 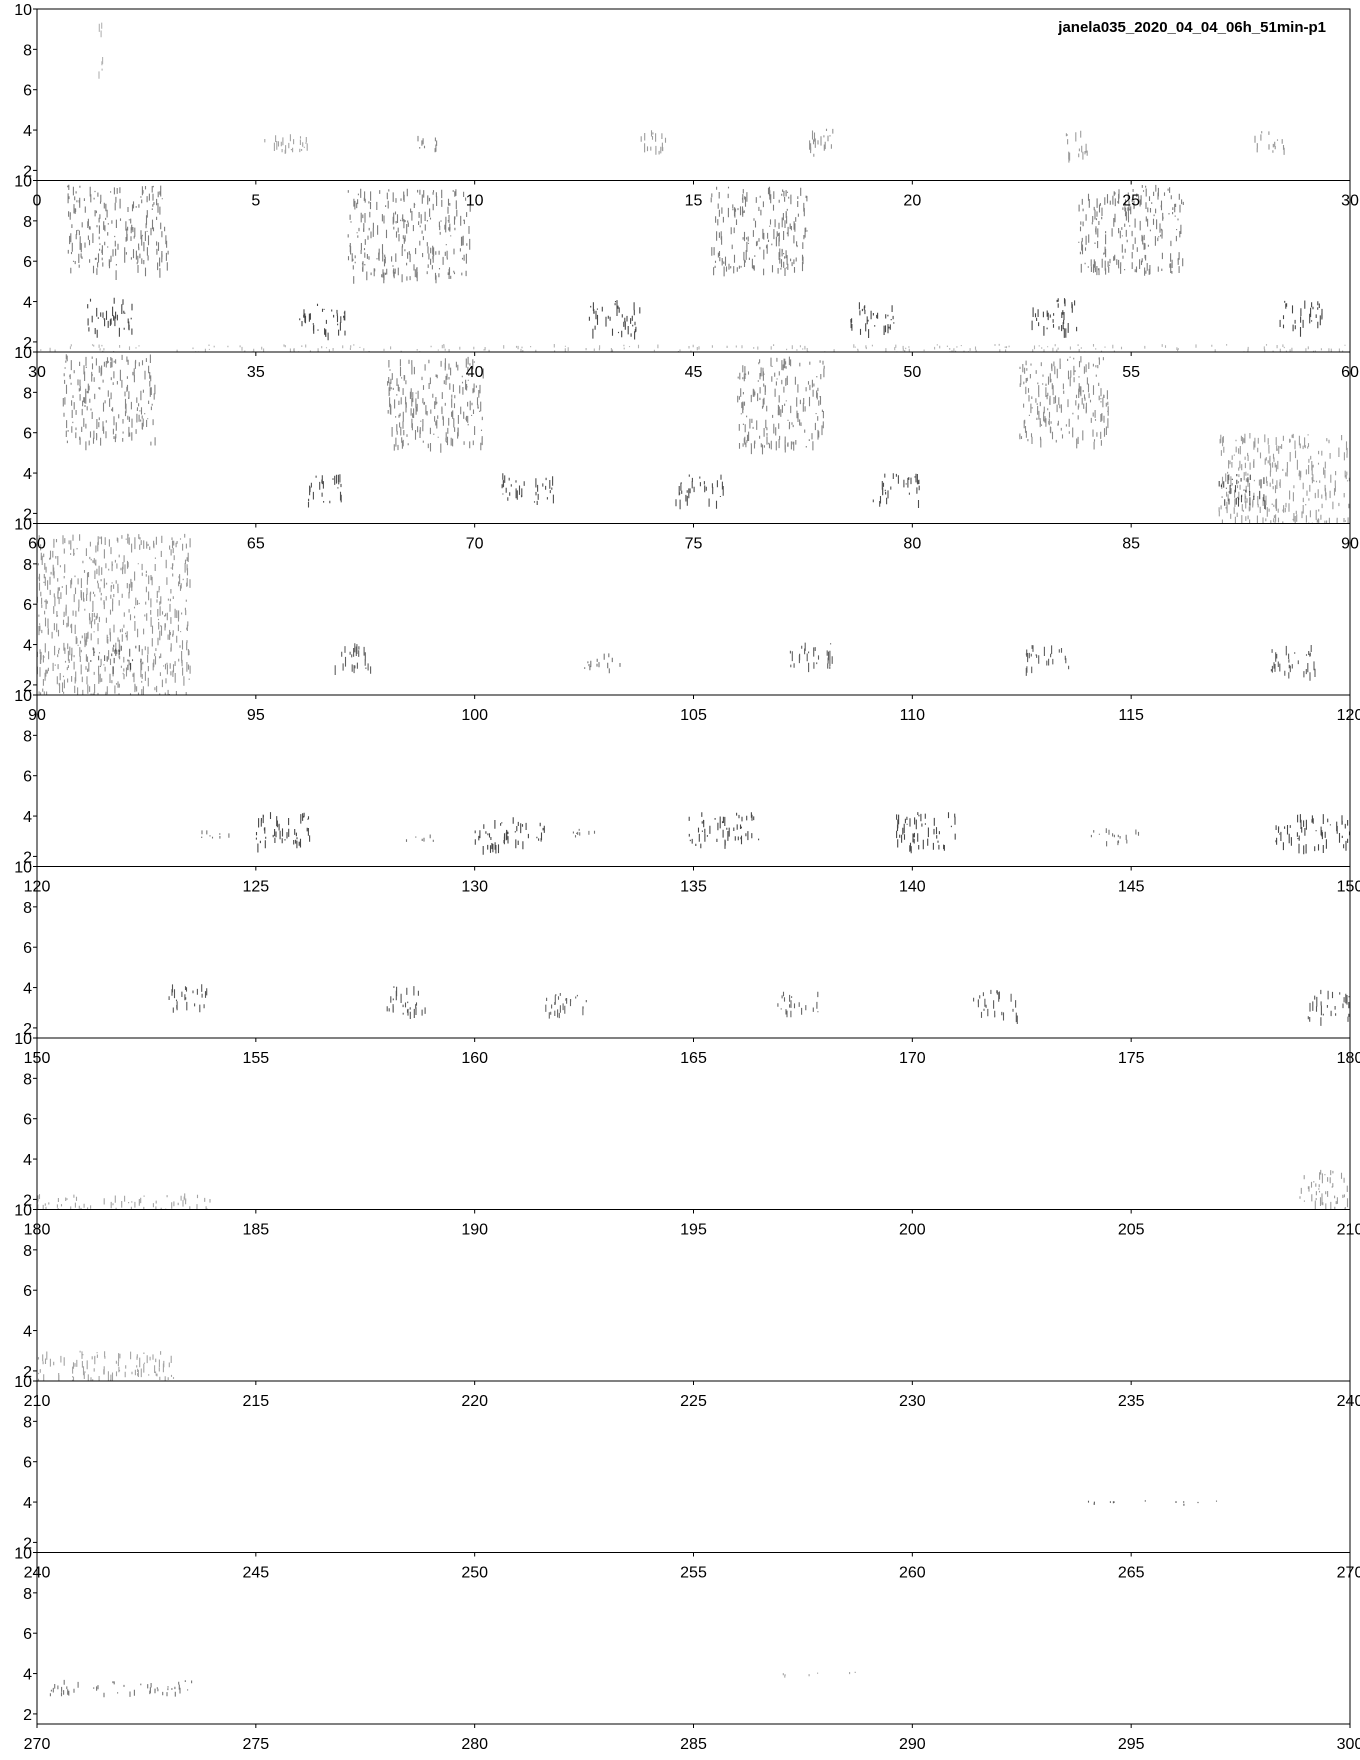 What do you see at coordinates (255, 887) in the screenshot?
I see `x-tick-label: 125` at bounding box center [255, 887].